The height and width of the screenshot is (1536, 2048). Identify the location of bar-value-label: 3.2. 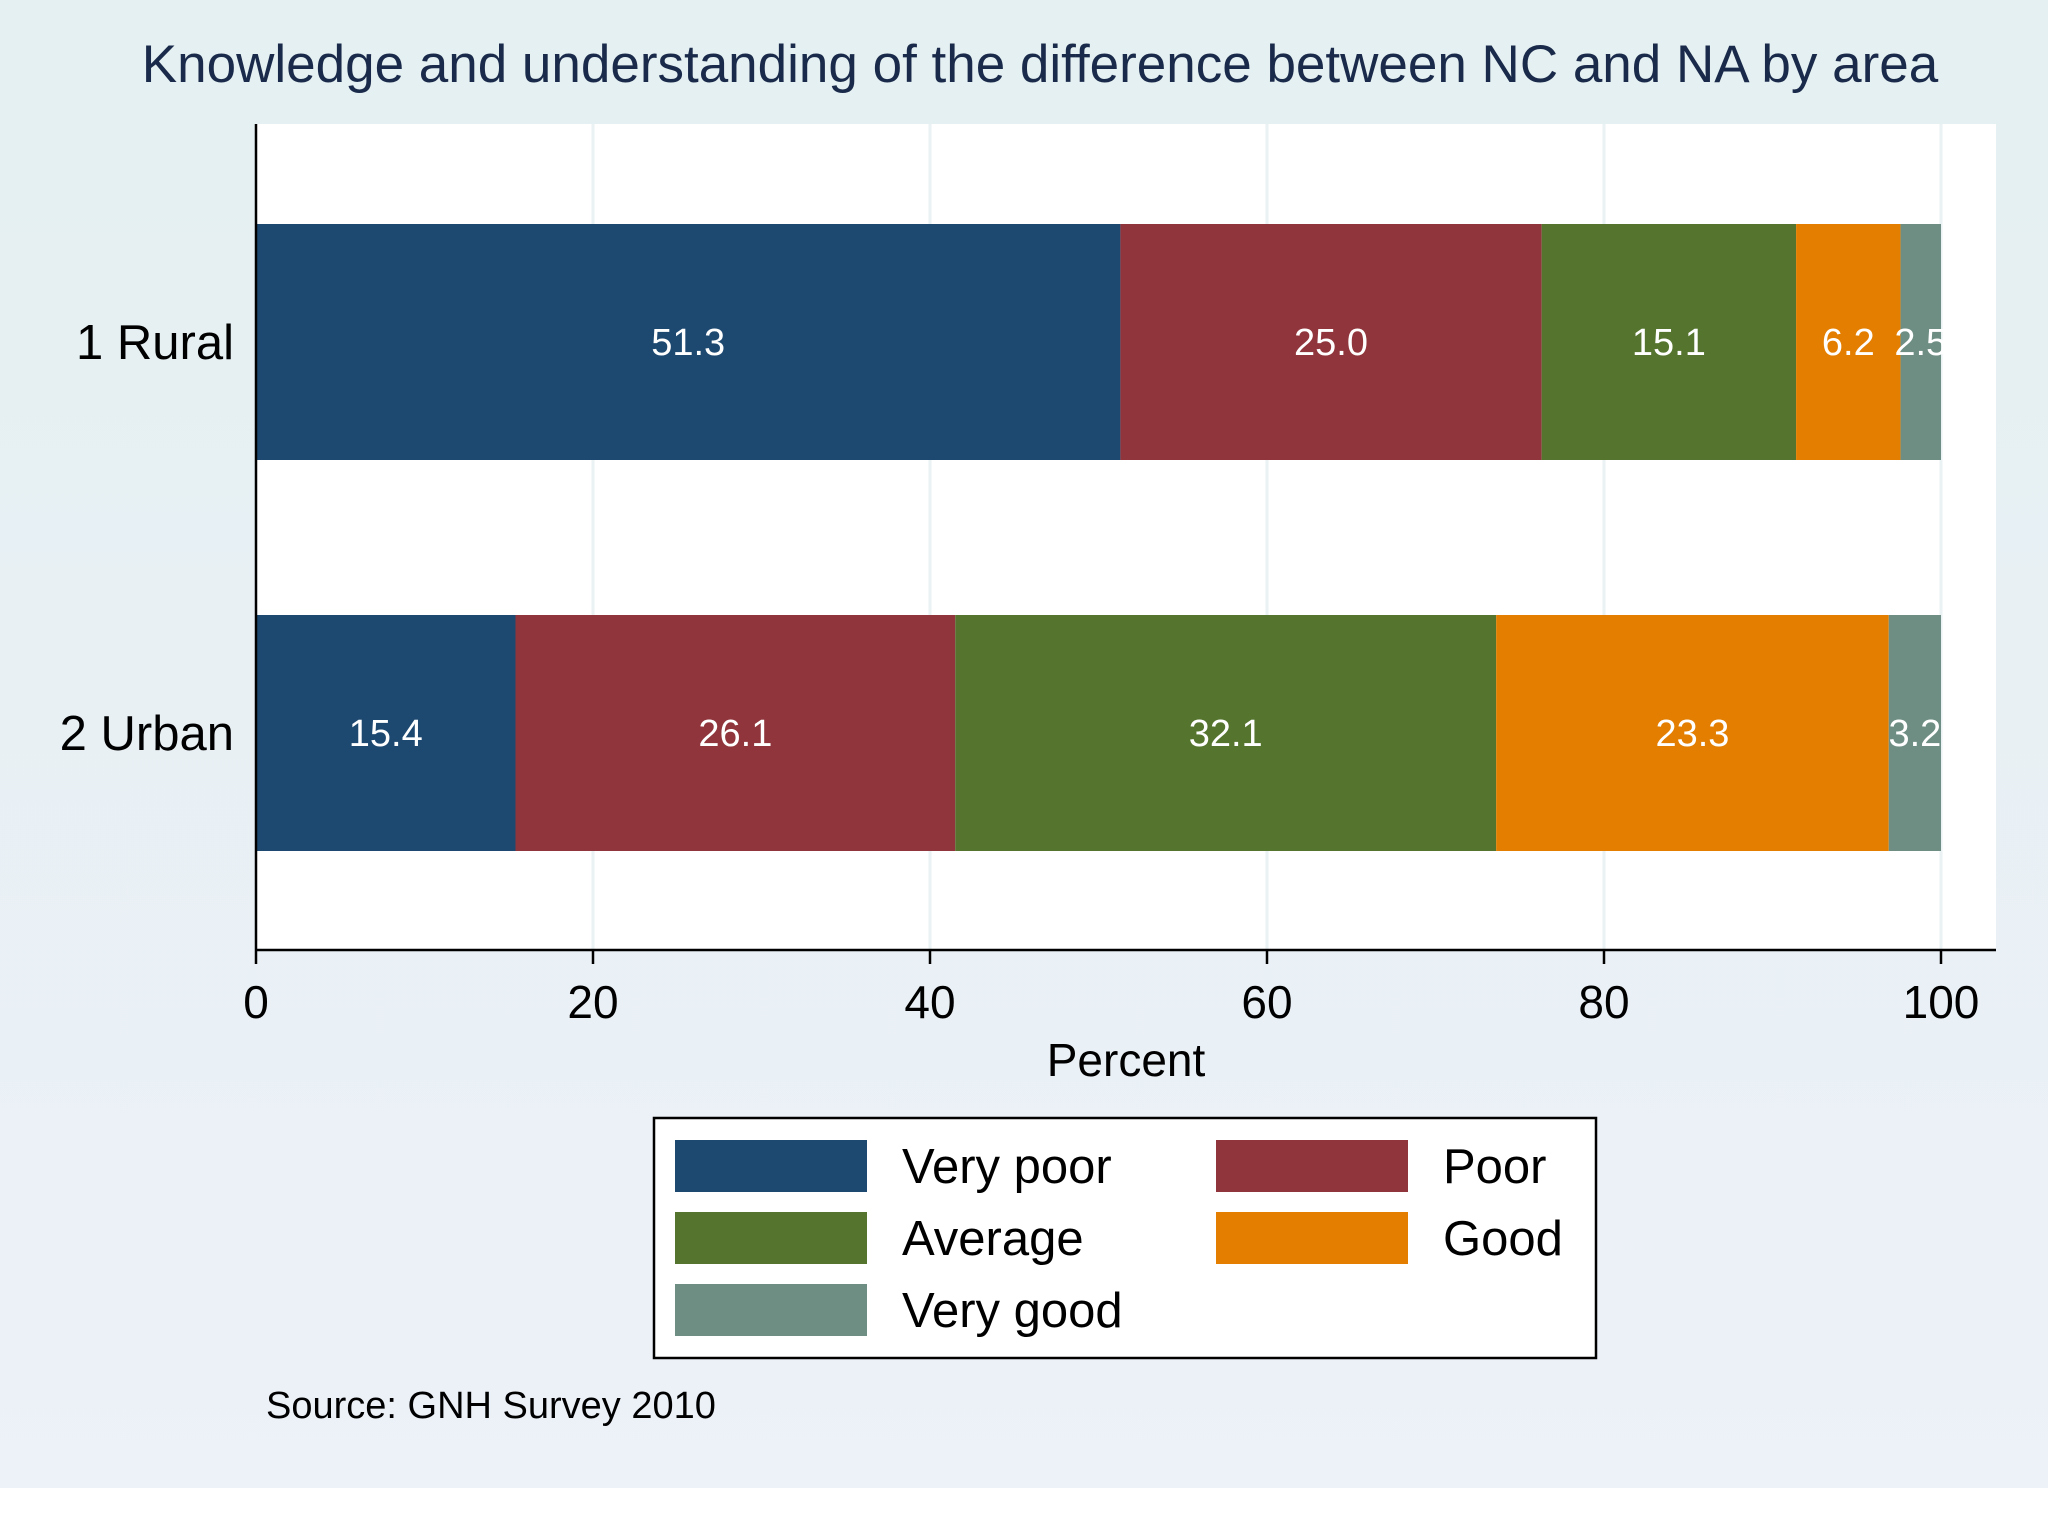
(1914, 734).